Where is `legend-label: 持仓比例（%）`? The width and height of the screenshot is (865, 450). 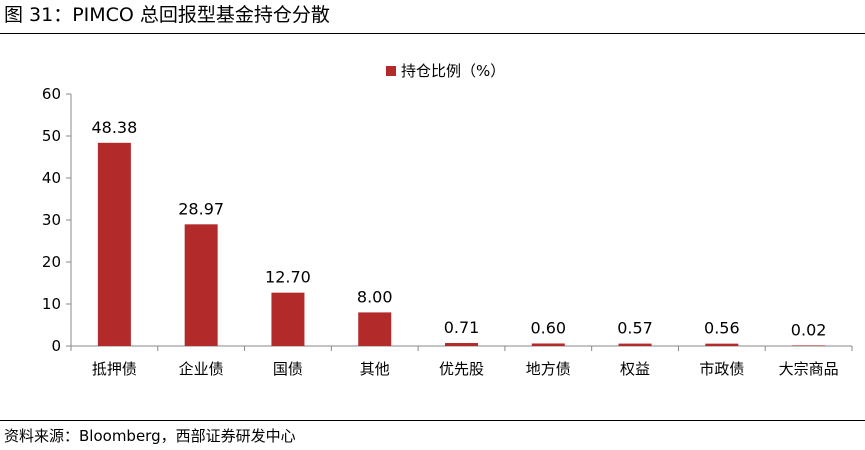 legend-label: 持仓比例（%） is located at coordinates (453, 71).